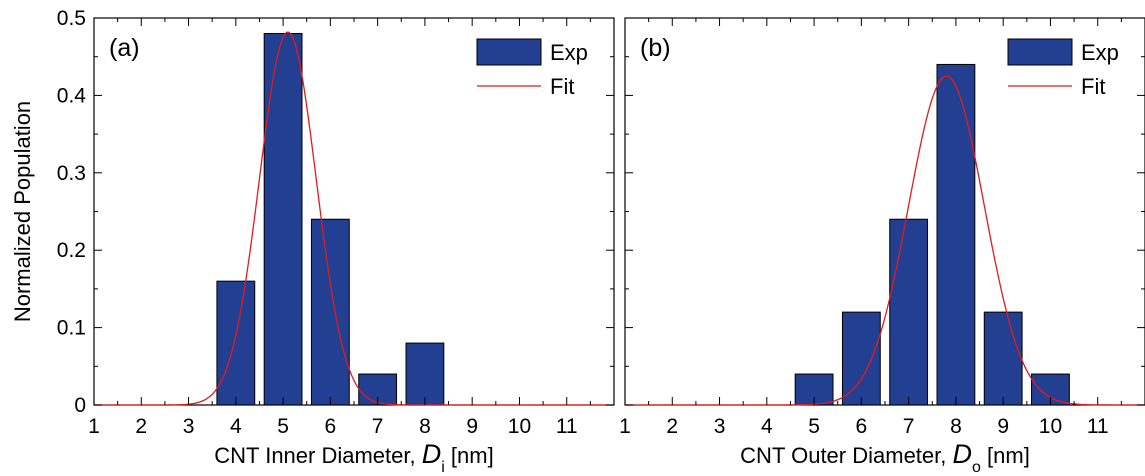  I want to click on panel-label: (a), so click(124, 48).